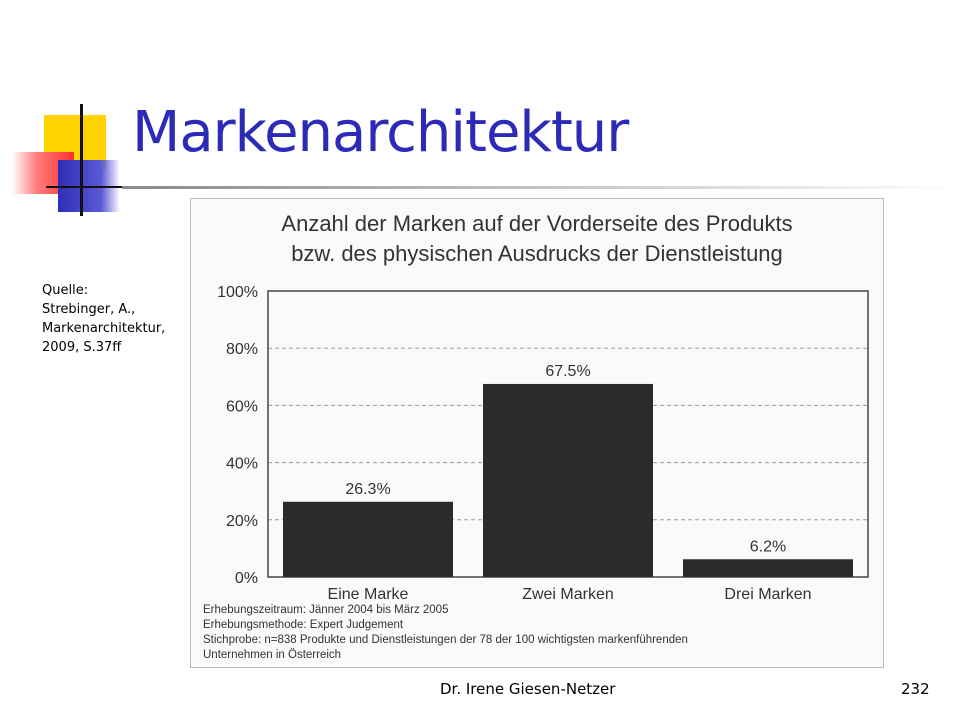 The width and height of the screenshot is (960, 720). What do you see at coordinates (303, 625) in the screenshot?
I see `survey-note: Erhebungsmethode: Expert Judgement` at bounding box center [303, 625].